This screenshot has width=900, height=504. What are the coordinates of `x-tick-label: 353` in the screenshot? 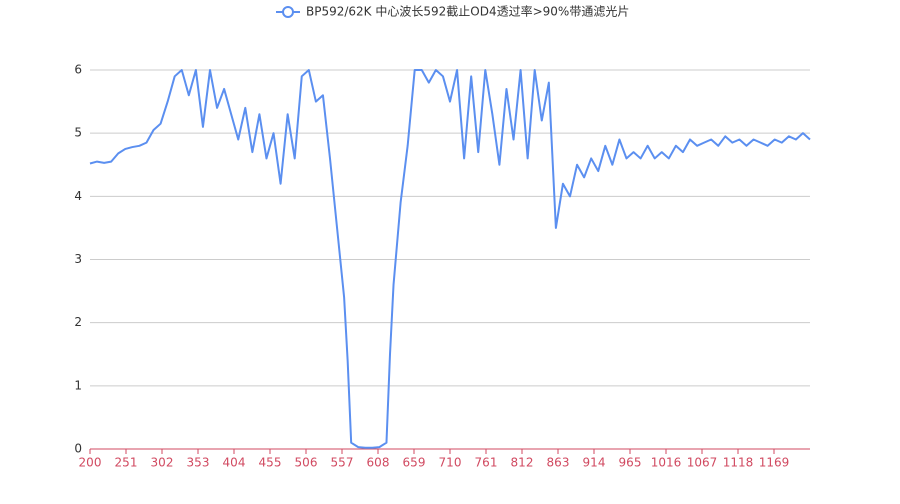 It's located at (198, 463).